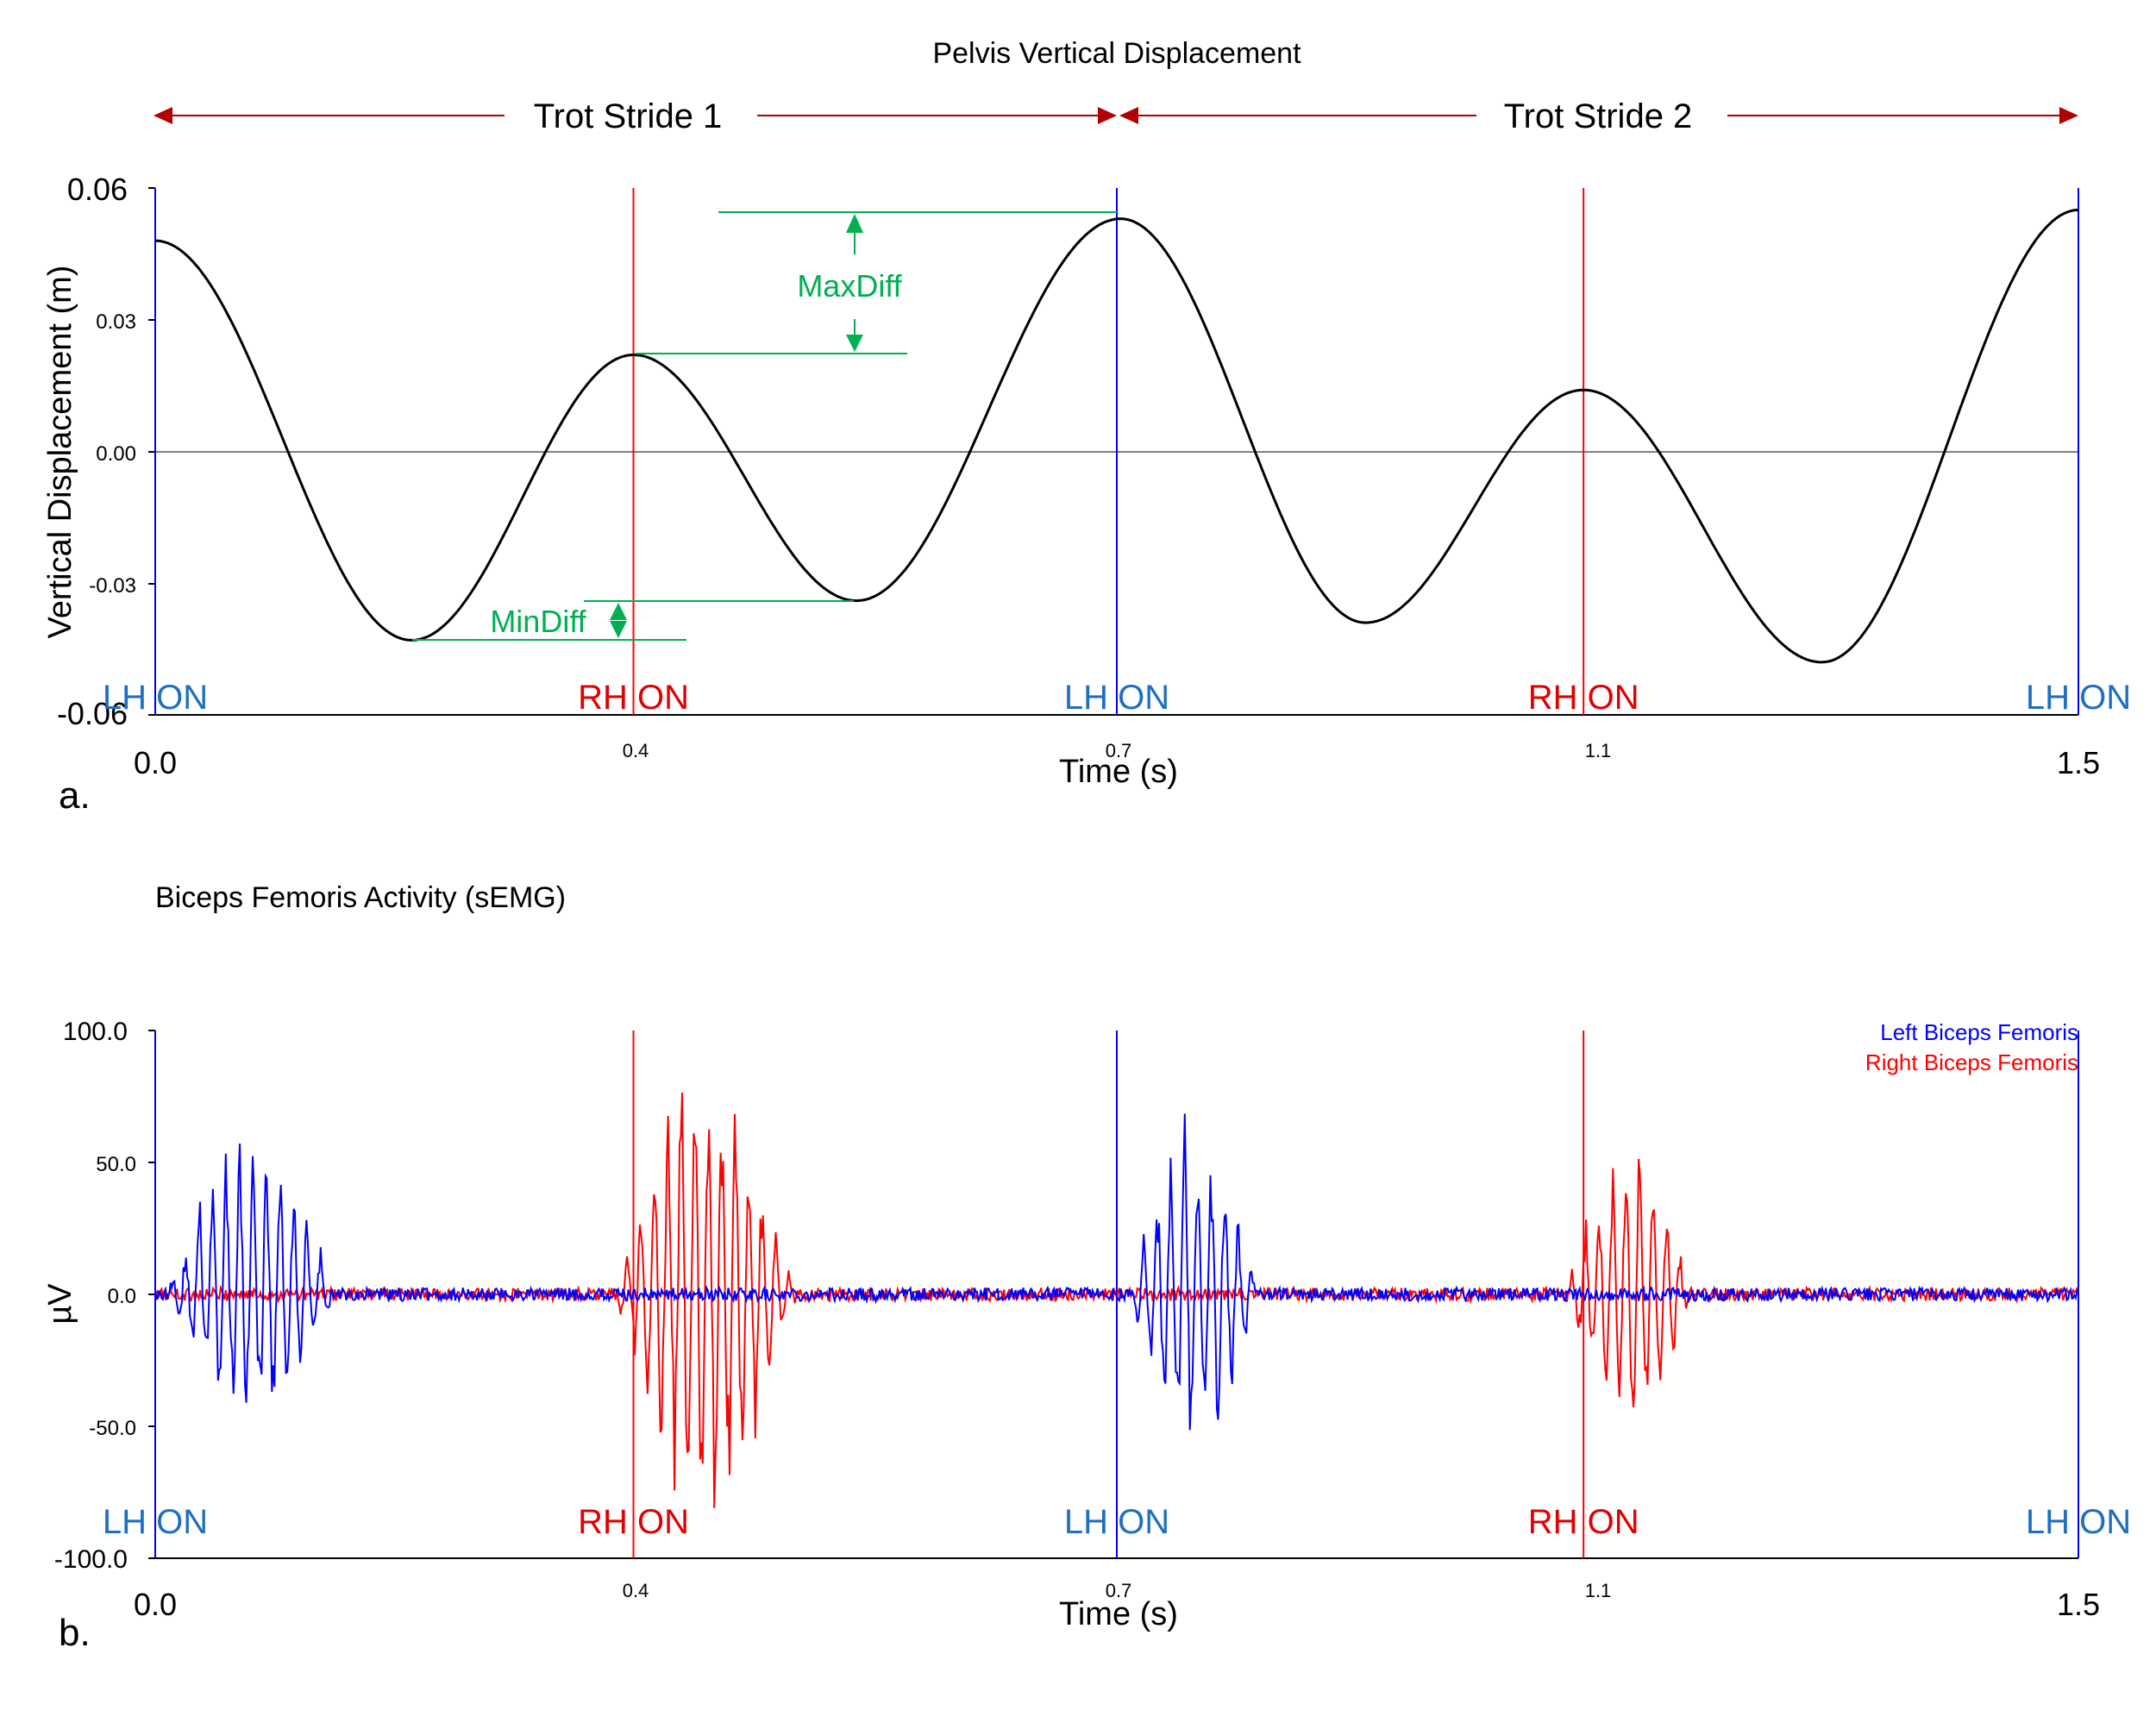 This screenshot has height=1729, width=2156. I want to click on maxdiff-arrowhead-down, so click(854, 344).